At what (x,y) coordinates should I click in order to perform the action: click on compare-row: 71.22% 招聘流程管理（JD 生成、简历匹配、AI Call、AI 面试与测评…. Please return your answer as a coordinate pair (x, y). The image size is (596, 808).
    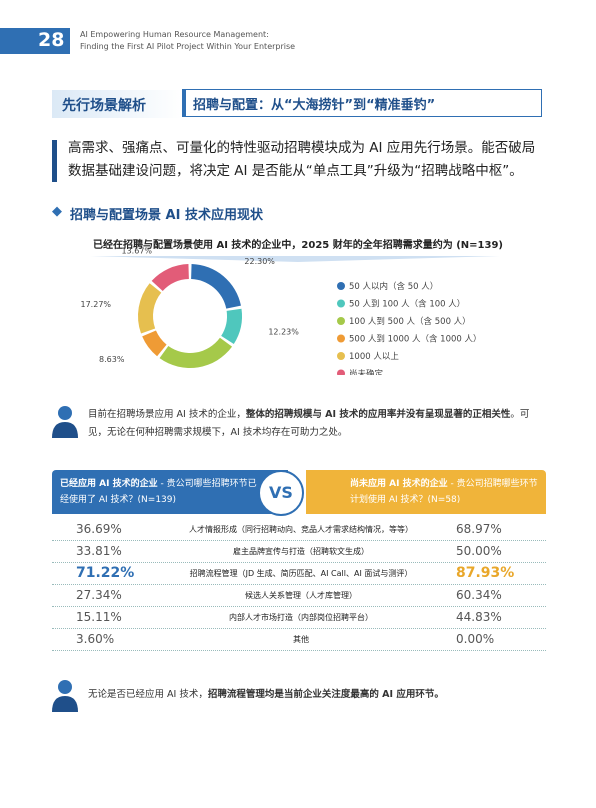
    Looking at the image, I should click on (299, 573).